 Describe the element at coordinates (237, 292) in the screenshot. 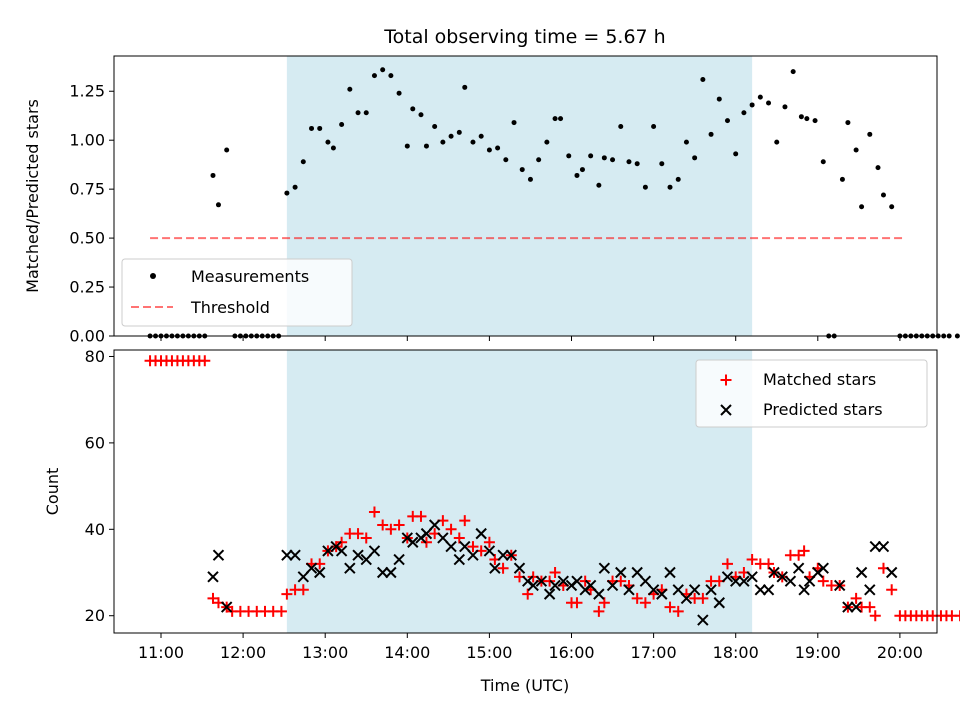

I see `top-legend-box` at that location.